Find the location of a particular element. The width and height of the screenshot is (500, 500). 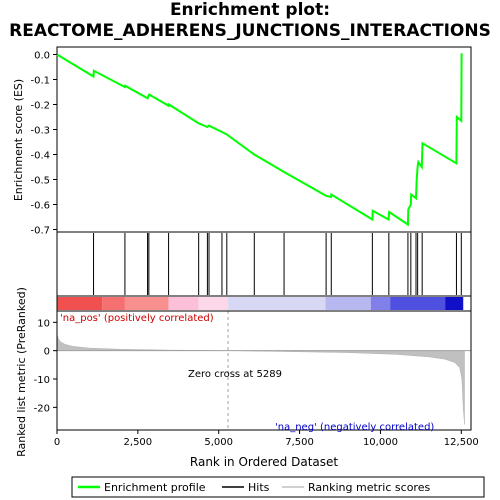

hits-panel-frame is located at coordinates (264, 264).